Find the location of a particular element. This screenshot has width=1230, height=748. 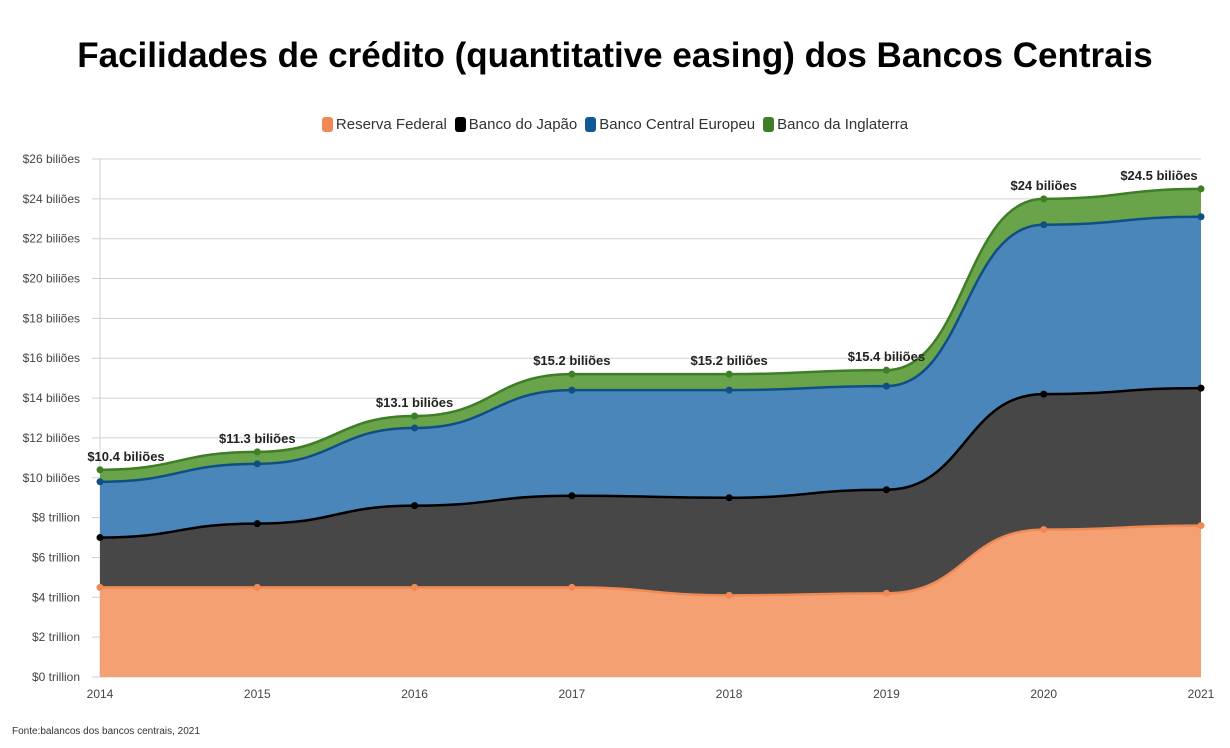

y-tick-label: $14 biliões is located at coordinates (51, 398).